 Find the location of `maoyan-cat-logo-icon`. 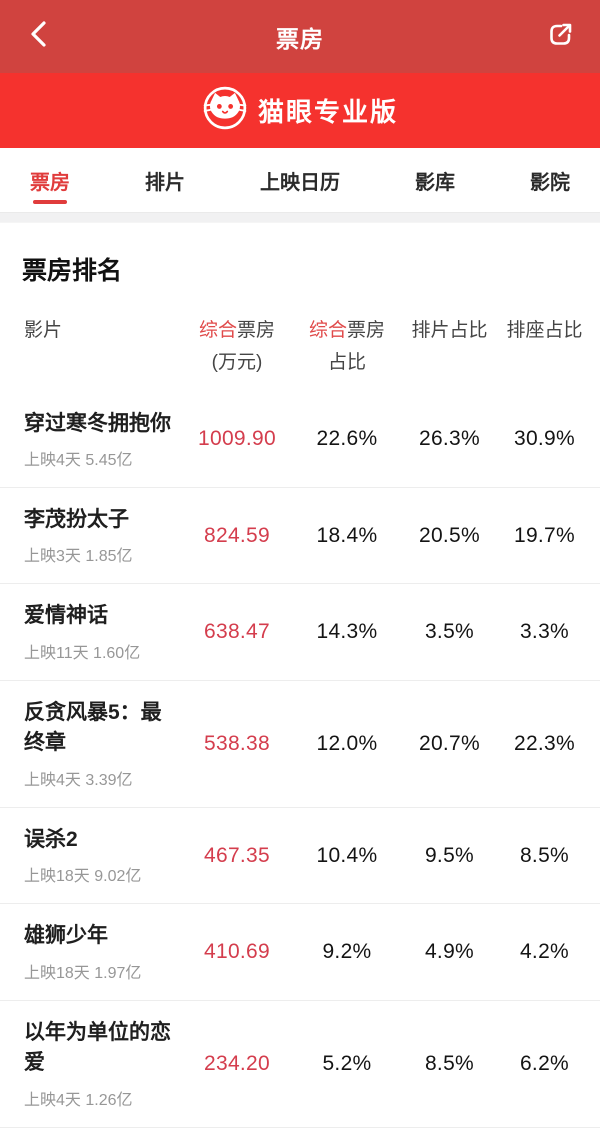

maoyan-cat-logo-icon is located at coordinates (225, 110).